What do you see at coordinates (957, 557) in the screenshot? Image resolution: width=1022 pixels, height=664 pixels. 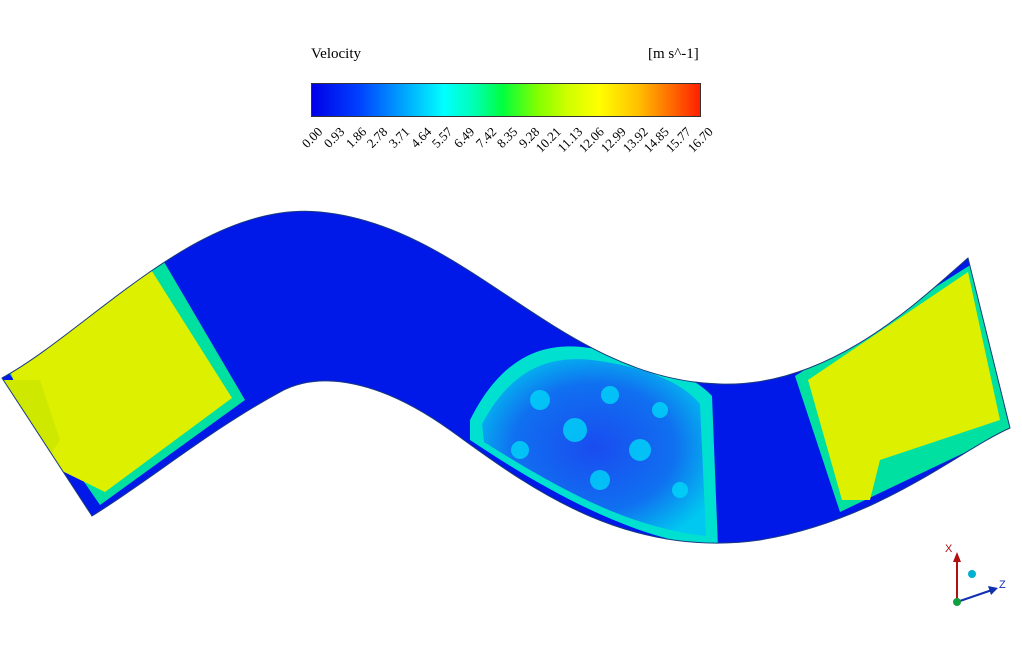 I see `x-arrow-head` at bounding box center [957, 557].